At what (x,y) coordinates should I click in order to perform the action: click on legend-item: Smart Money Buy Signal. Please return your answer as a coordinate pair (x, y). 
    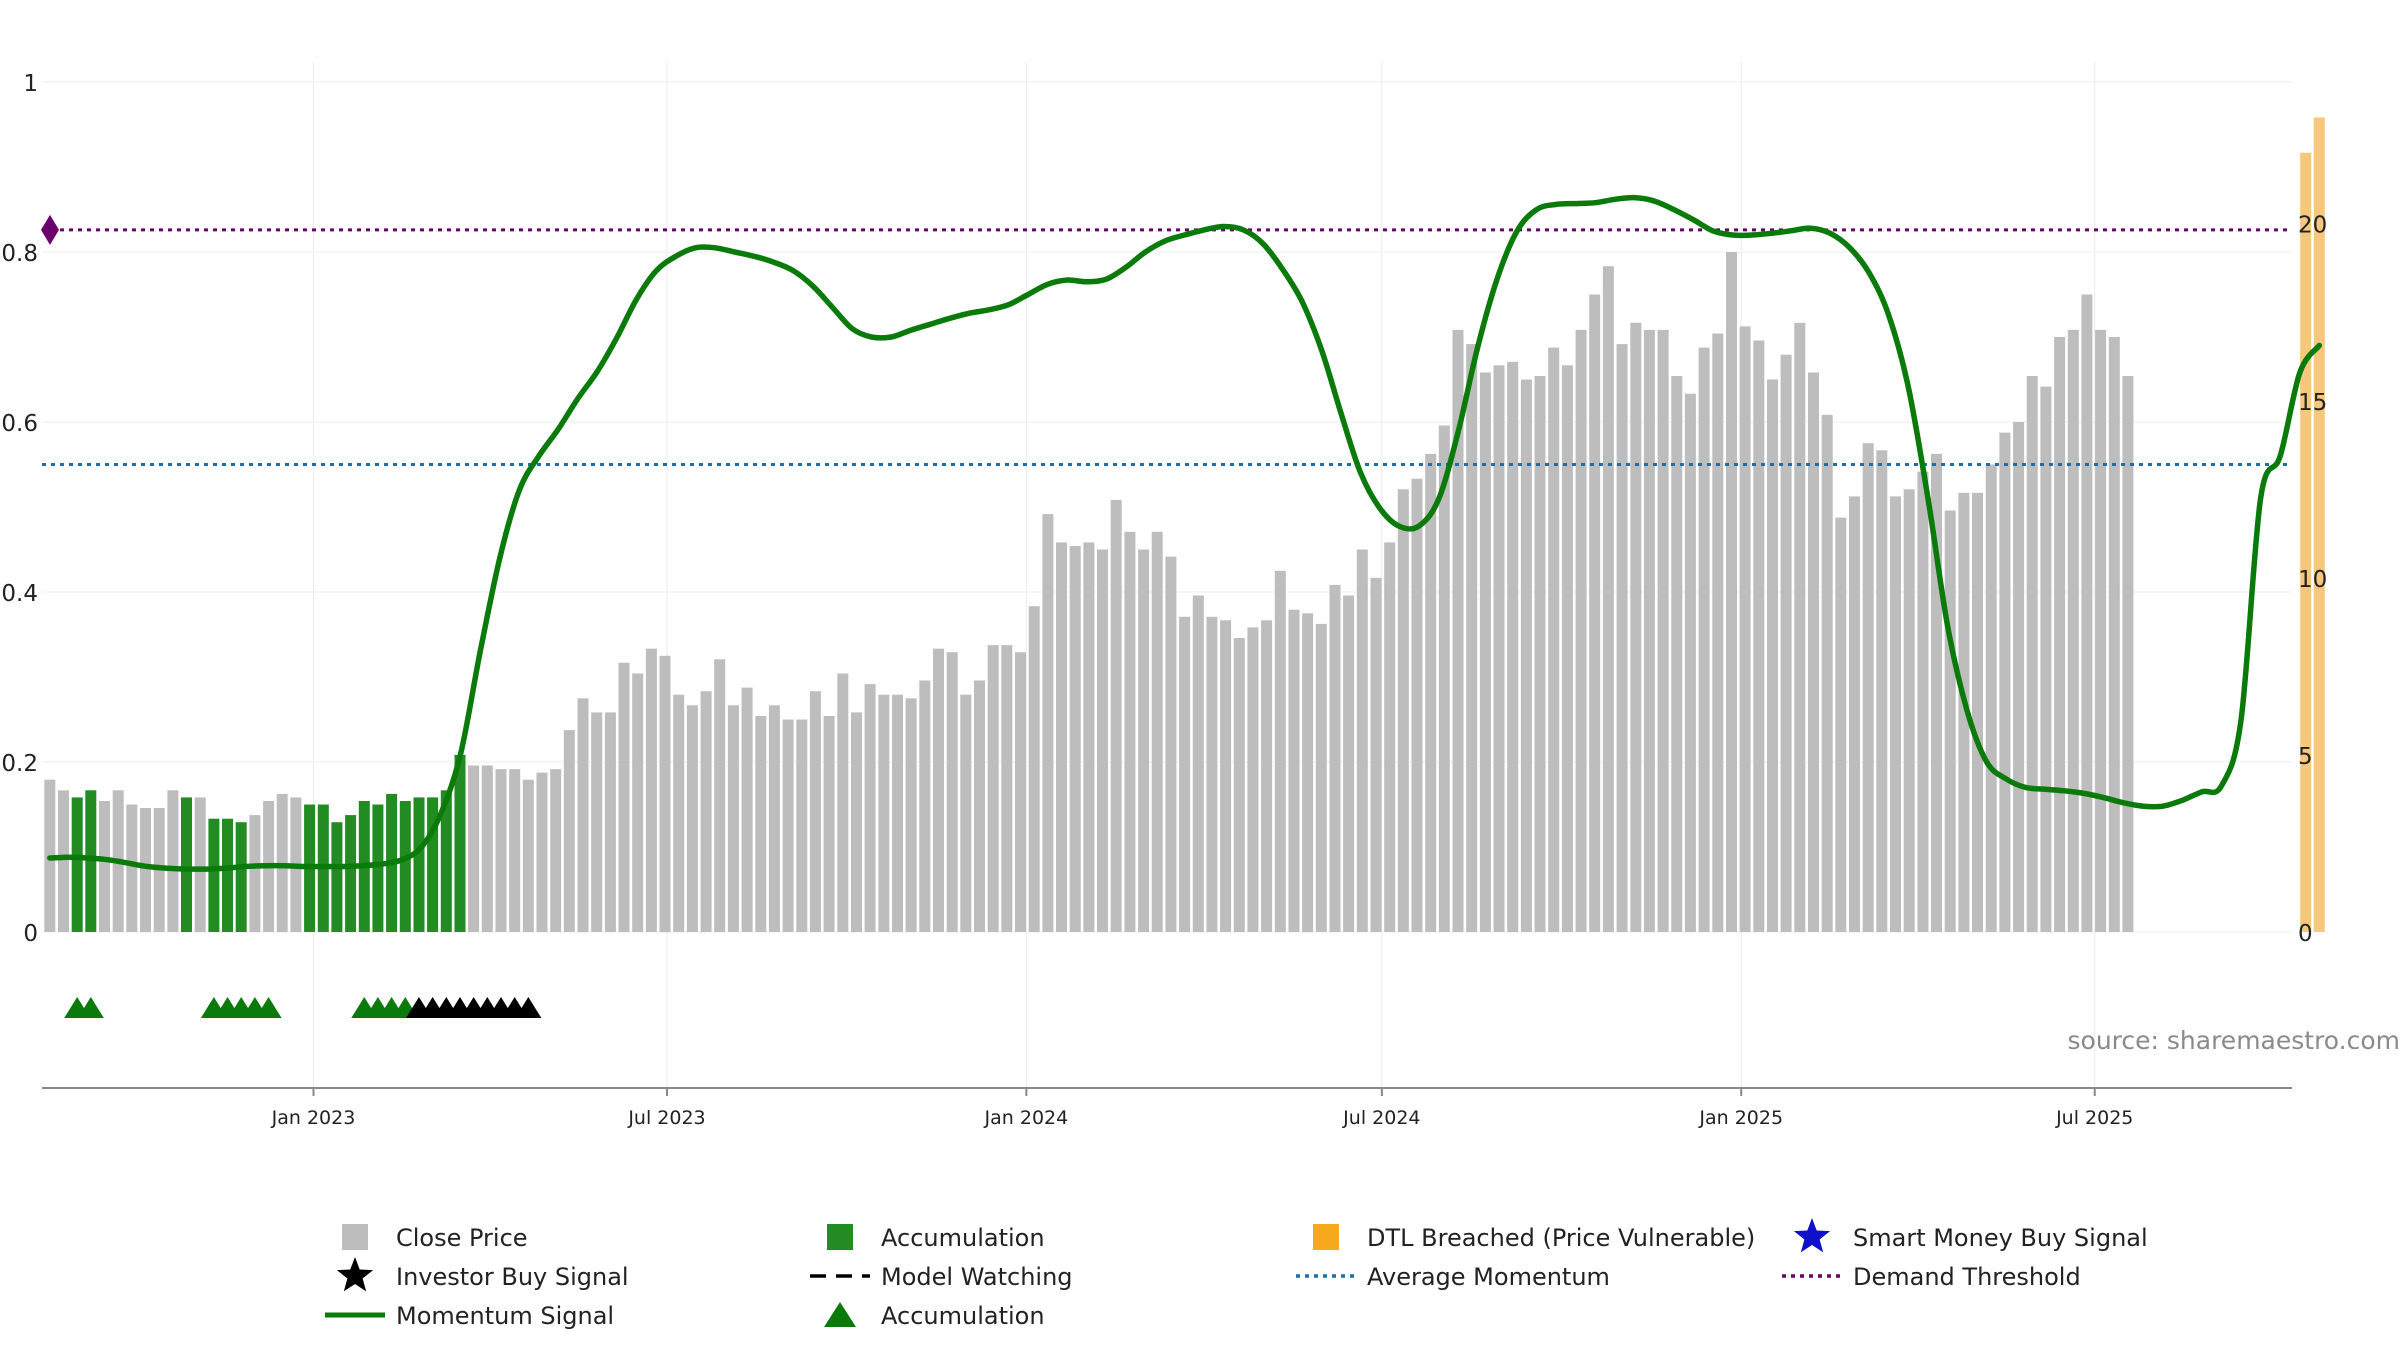
    Looking at the image, I should click on (1970, 1235).